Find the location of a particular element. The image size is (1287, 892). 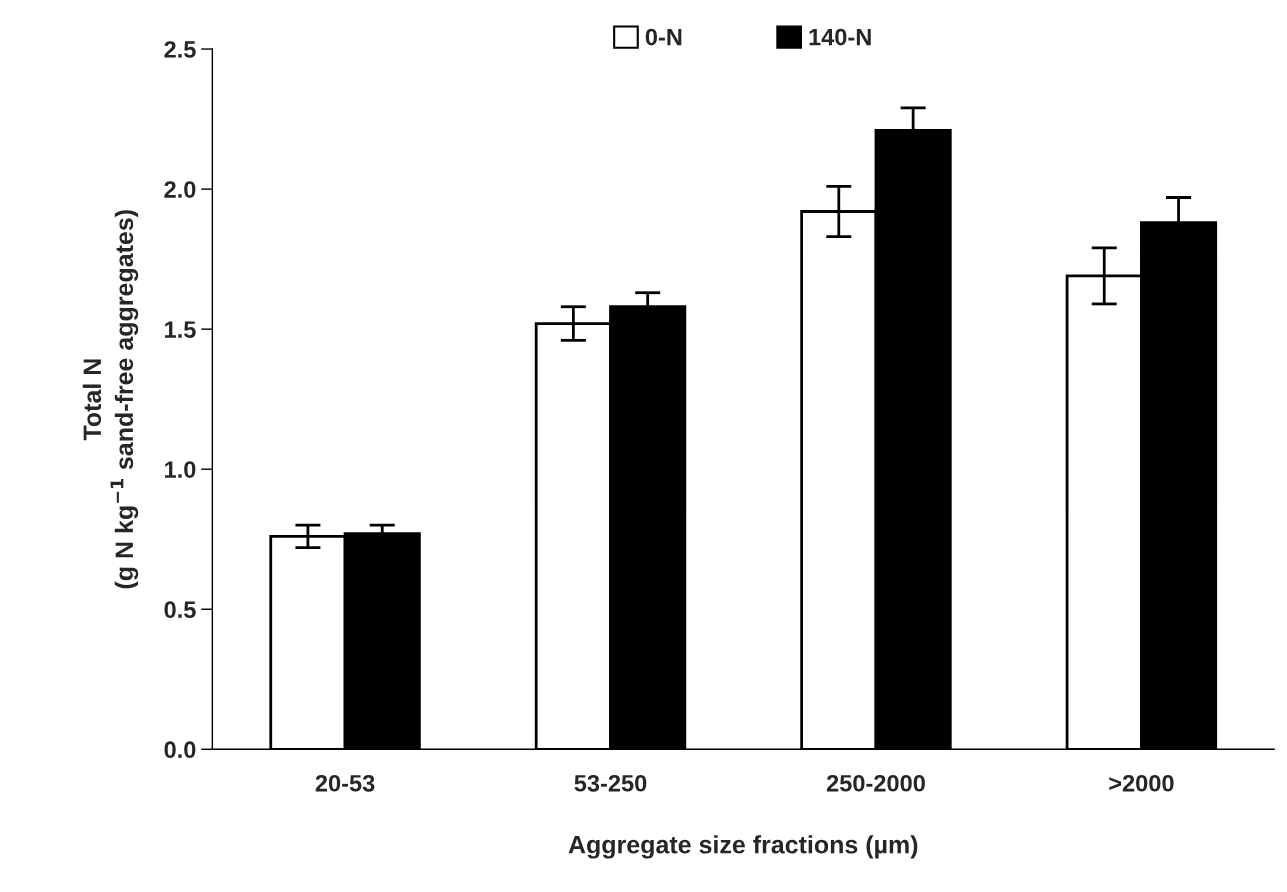

y-tick-label: 2.0 is located at coordinates (180, 189).